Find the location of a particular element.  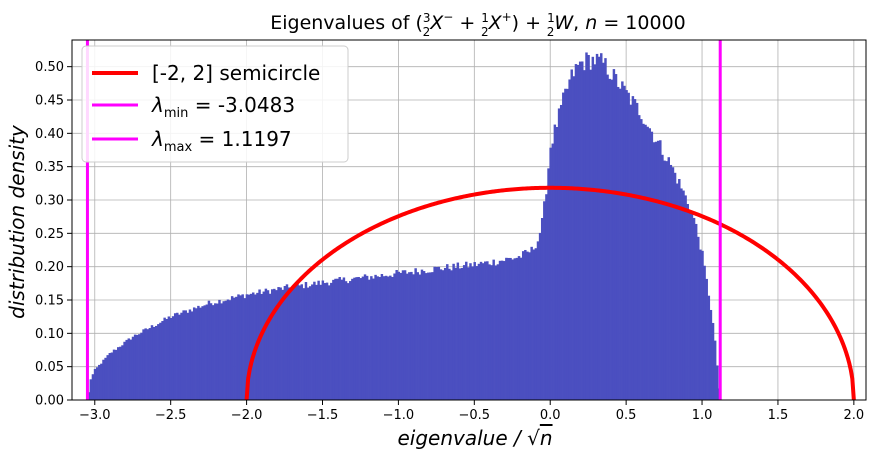

legend-box is located at coordinates (215, 104).